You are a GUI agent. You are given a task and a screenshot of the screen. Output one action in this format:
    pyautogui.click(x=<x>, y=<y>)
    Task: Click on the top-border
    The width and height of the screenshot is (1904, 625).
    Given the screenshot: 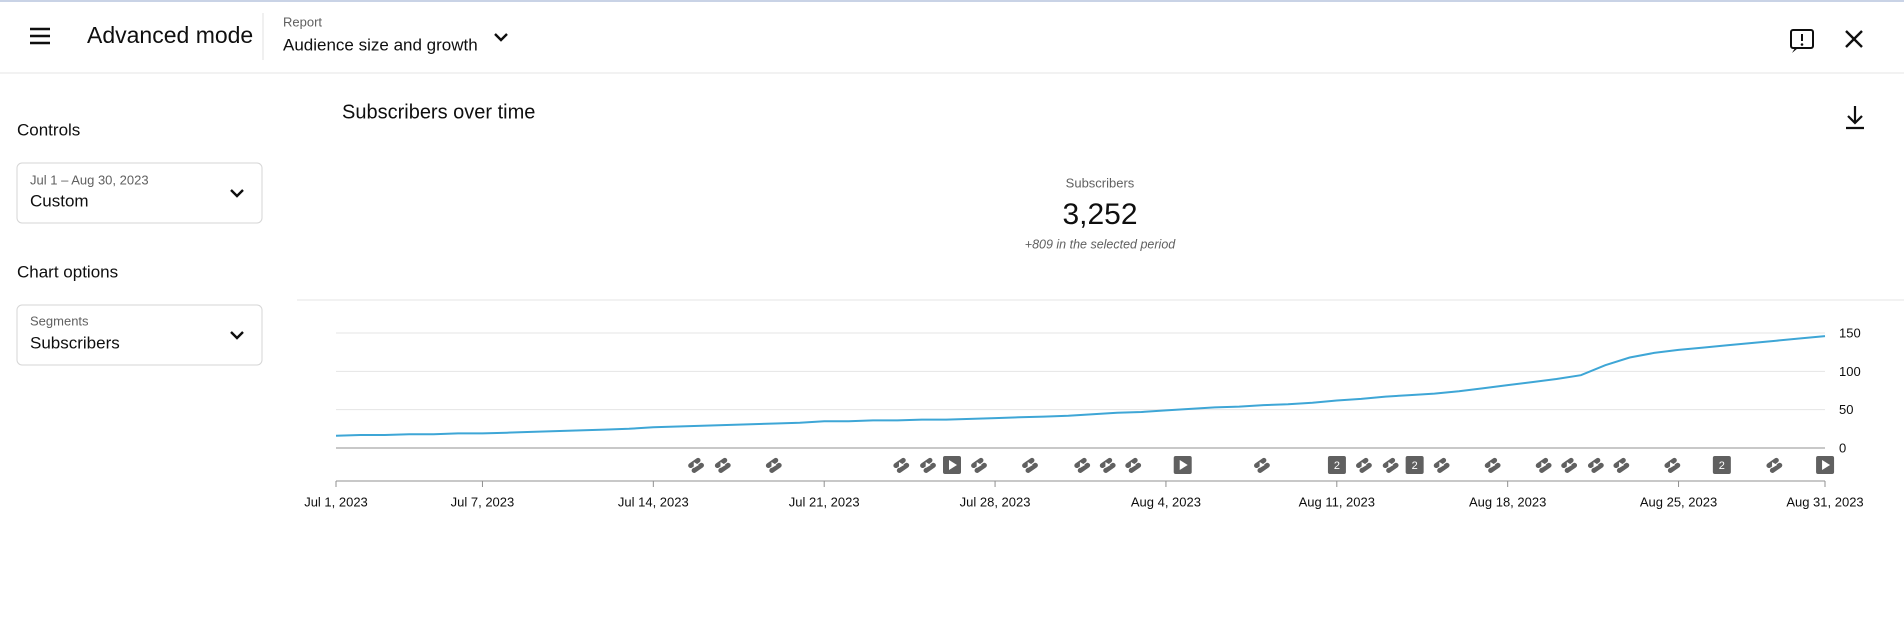 What is the action you would take?
    pyautogui.click(x=952, y=1)
    